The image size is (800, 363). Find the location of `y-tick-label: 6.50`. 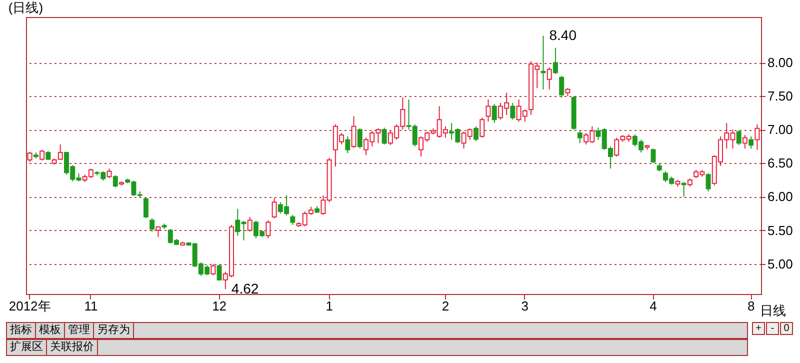

y-tick-label: 6.50 is located at coordinates (780, 163).